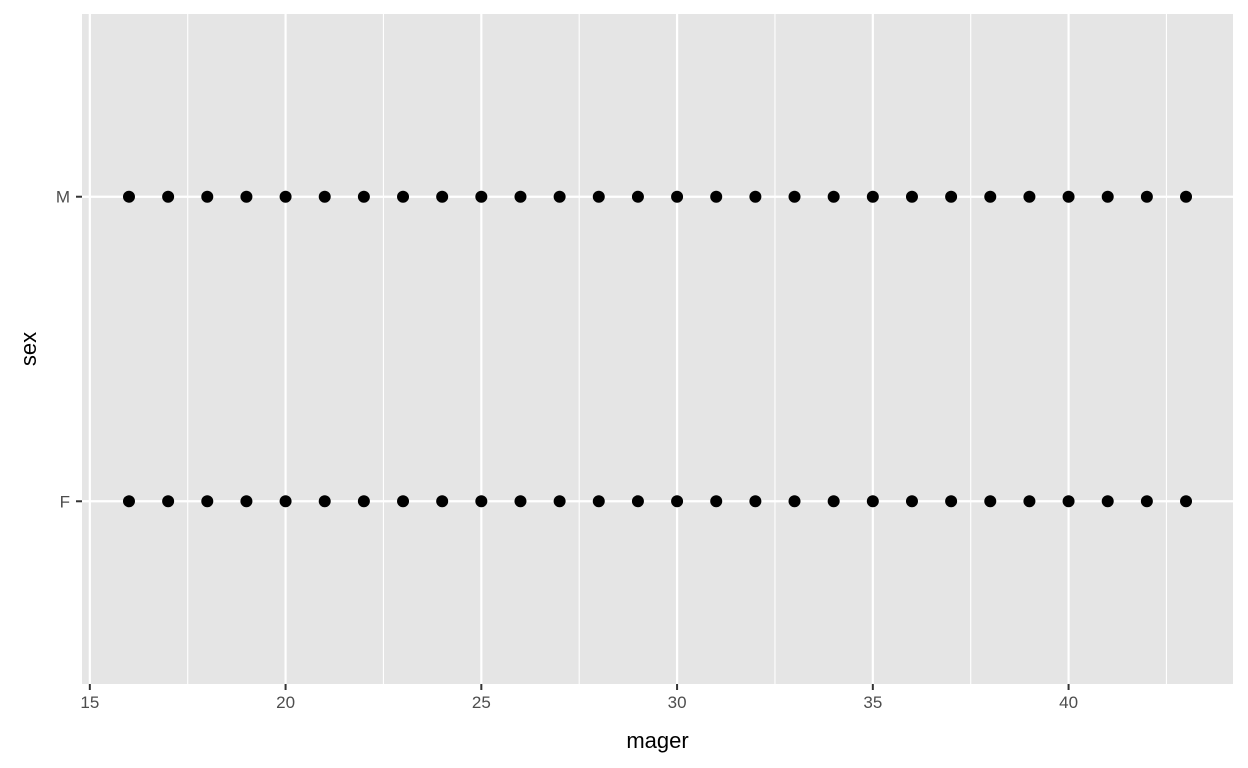 This screenshot has width=1248, height=768. Describe the element at coordinates (677, 702) in the screenshot. I see `x-tick-label: 30` at that location.